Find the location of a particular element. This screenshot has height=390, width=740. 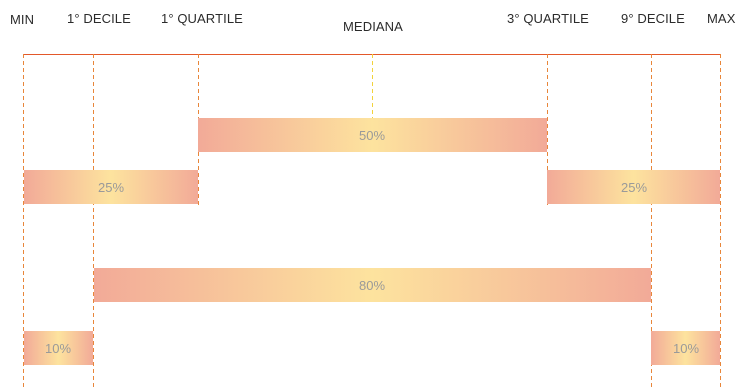

label-median: MEDIANA is located at coordinates (373, 26).